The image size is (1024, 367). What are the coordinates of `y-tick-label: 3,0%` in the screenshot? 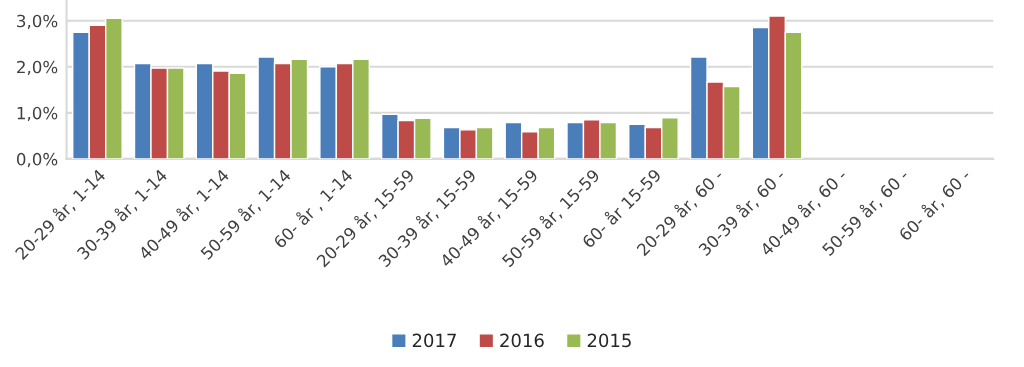 It's located at (37, 21).